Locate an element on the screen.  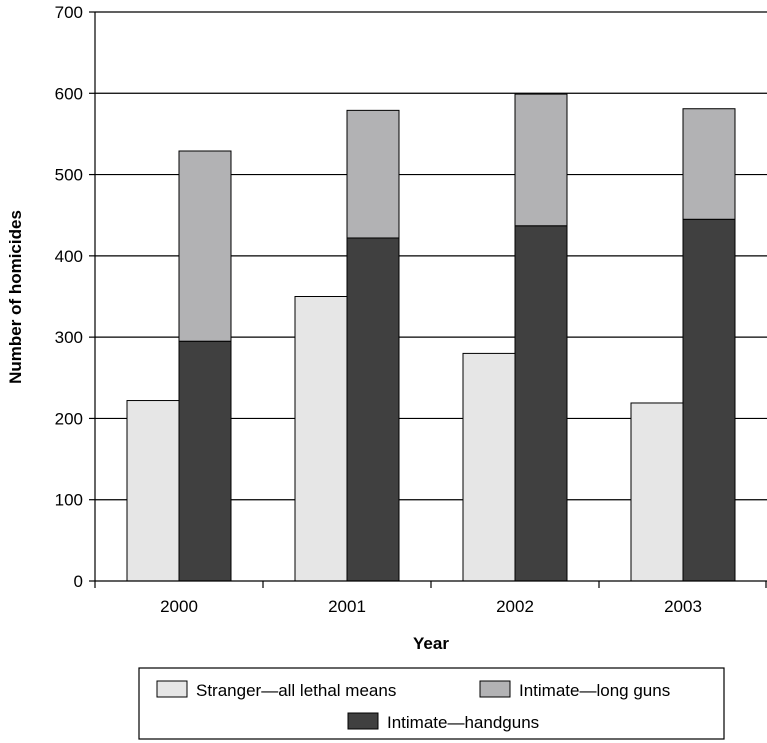
x-tick-labels: 2000 2001 2002 2003 is located at coordinates (431, 606).